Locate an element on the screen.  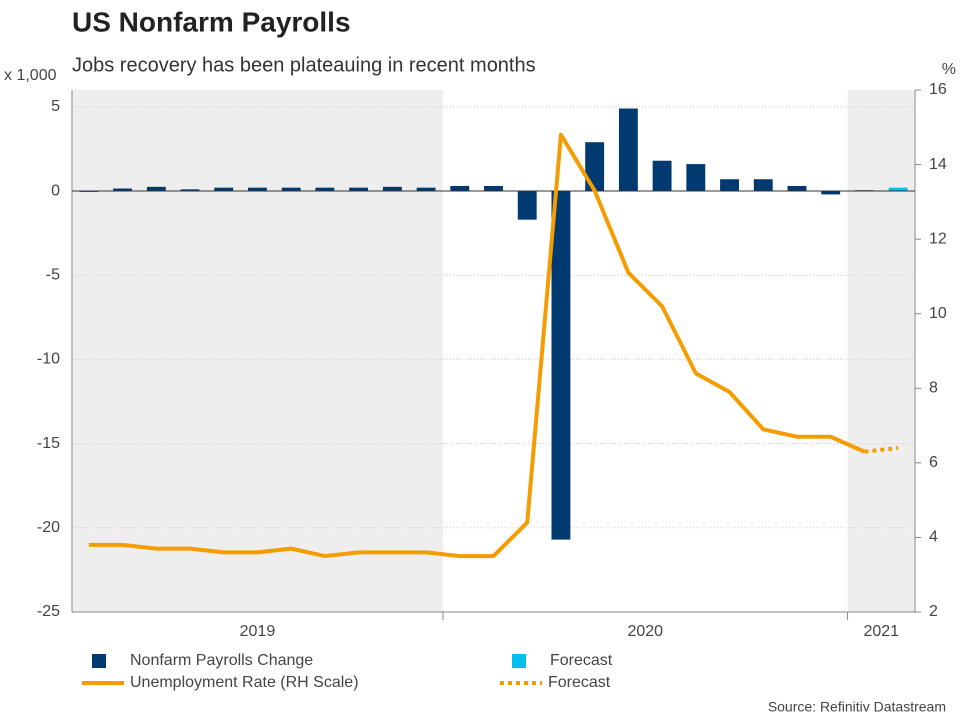
y-tick-label: -25 is located at coordinates (48, 611).